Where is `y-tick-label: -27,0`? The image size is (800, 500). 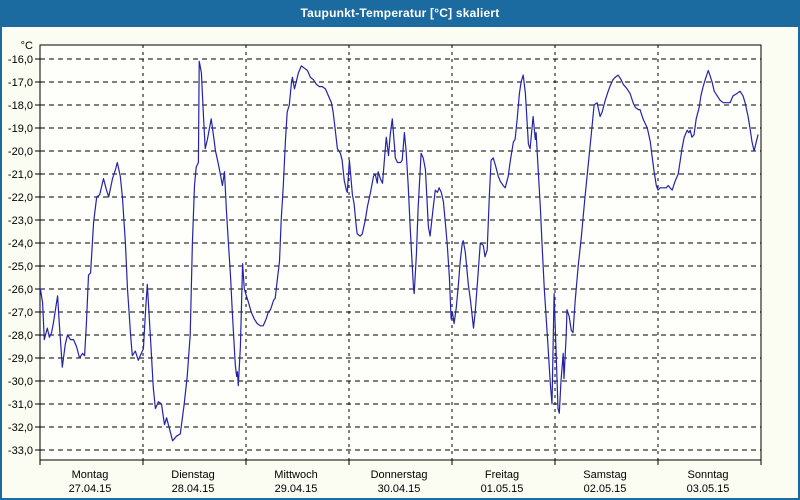
y-tick-label: -27,0 is located at coordinates (20, 313).